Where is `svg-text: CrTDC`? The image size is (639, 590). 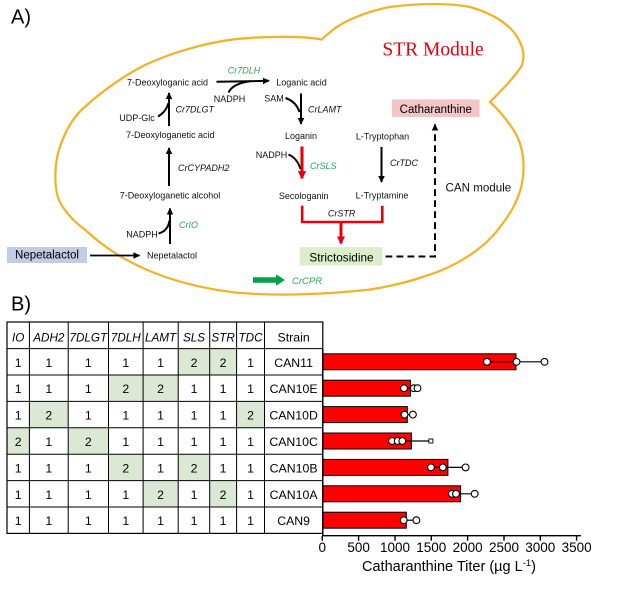 svg-text: CrTDC is located at coordinates (404, 163).